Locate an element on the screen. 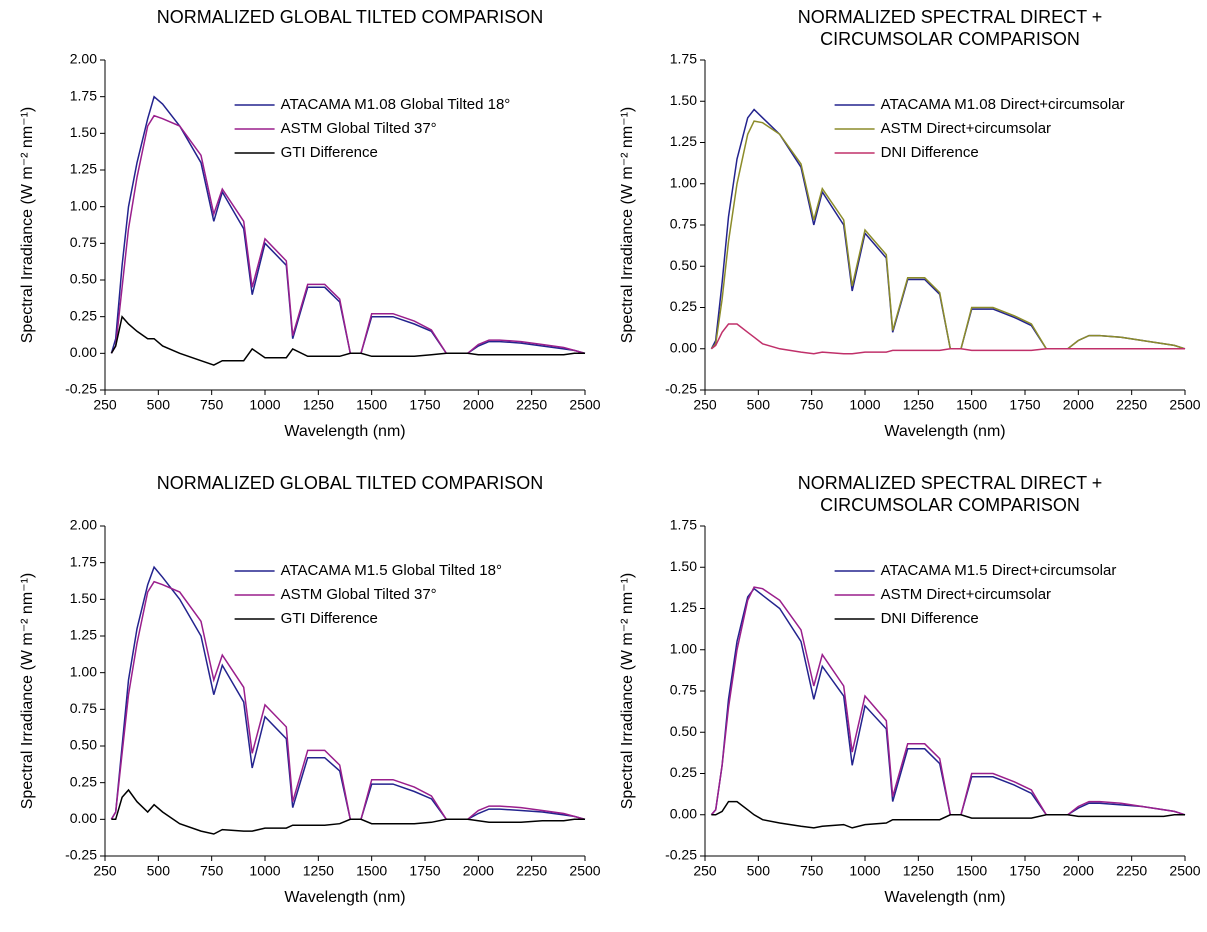 Image resolution: width=1207 pixels, height=932 pixels. legend-label: DNI Difference is located at coordinates (930, 618).